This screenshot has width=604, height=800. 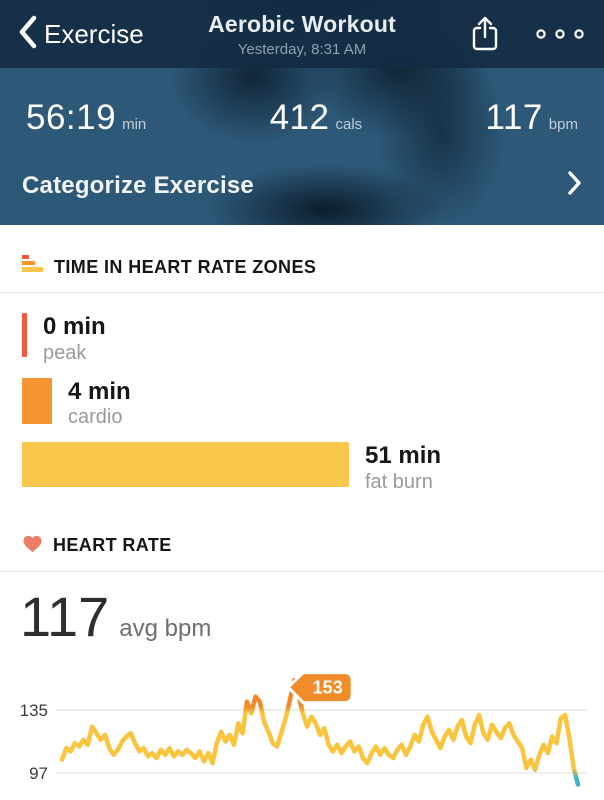 I want to click on stat-value: 56:19, so click(x=71, y=117).